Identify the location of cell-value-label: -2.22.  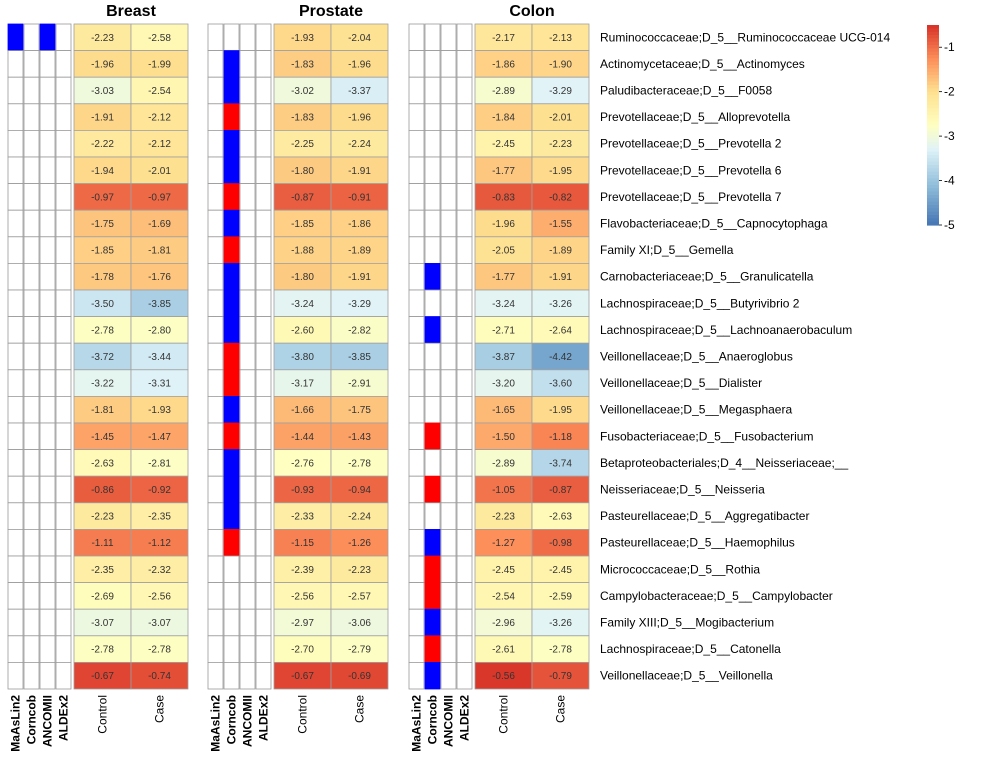
(102, 144).